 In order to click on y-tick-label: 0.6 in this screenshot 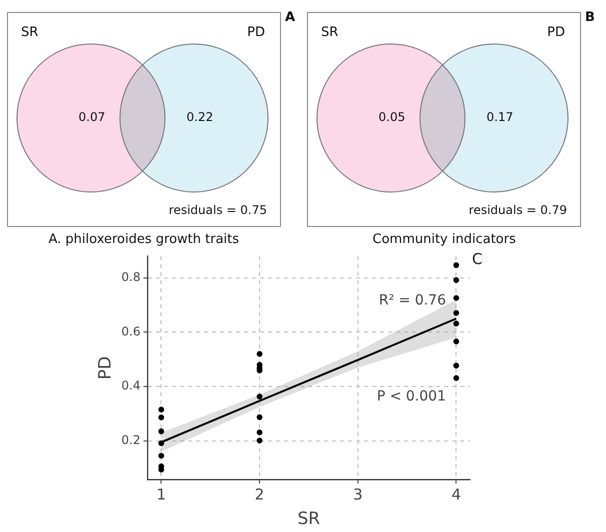, I will do `click(130, 331)`.